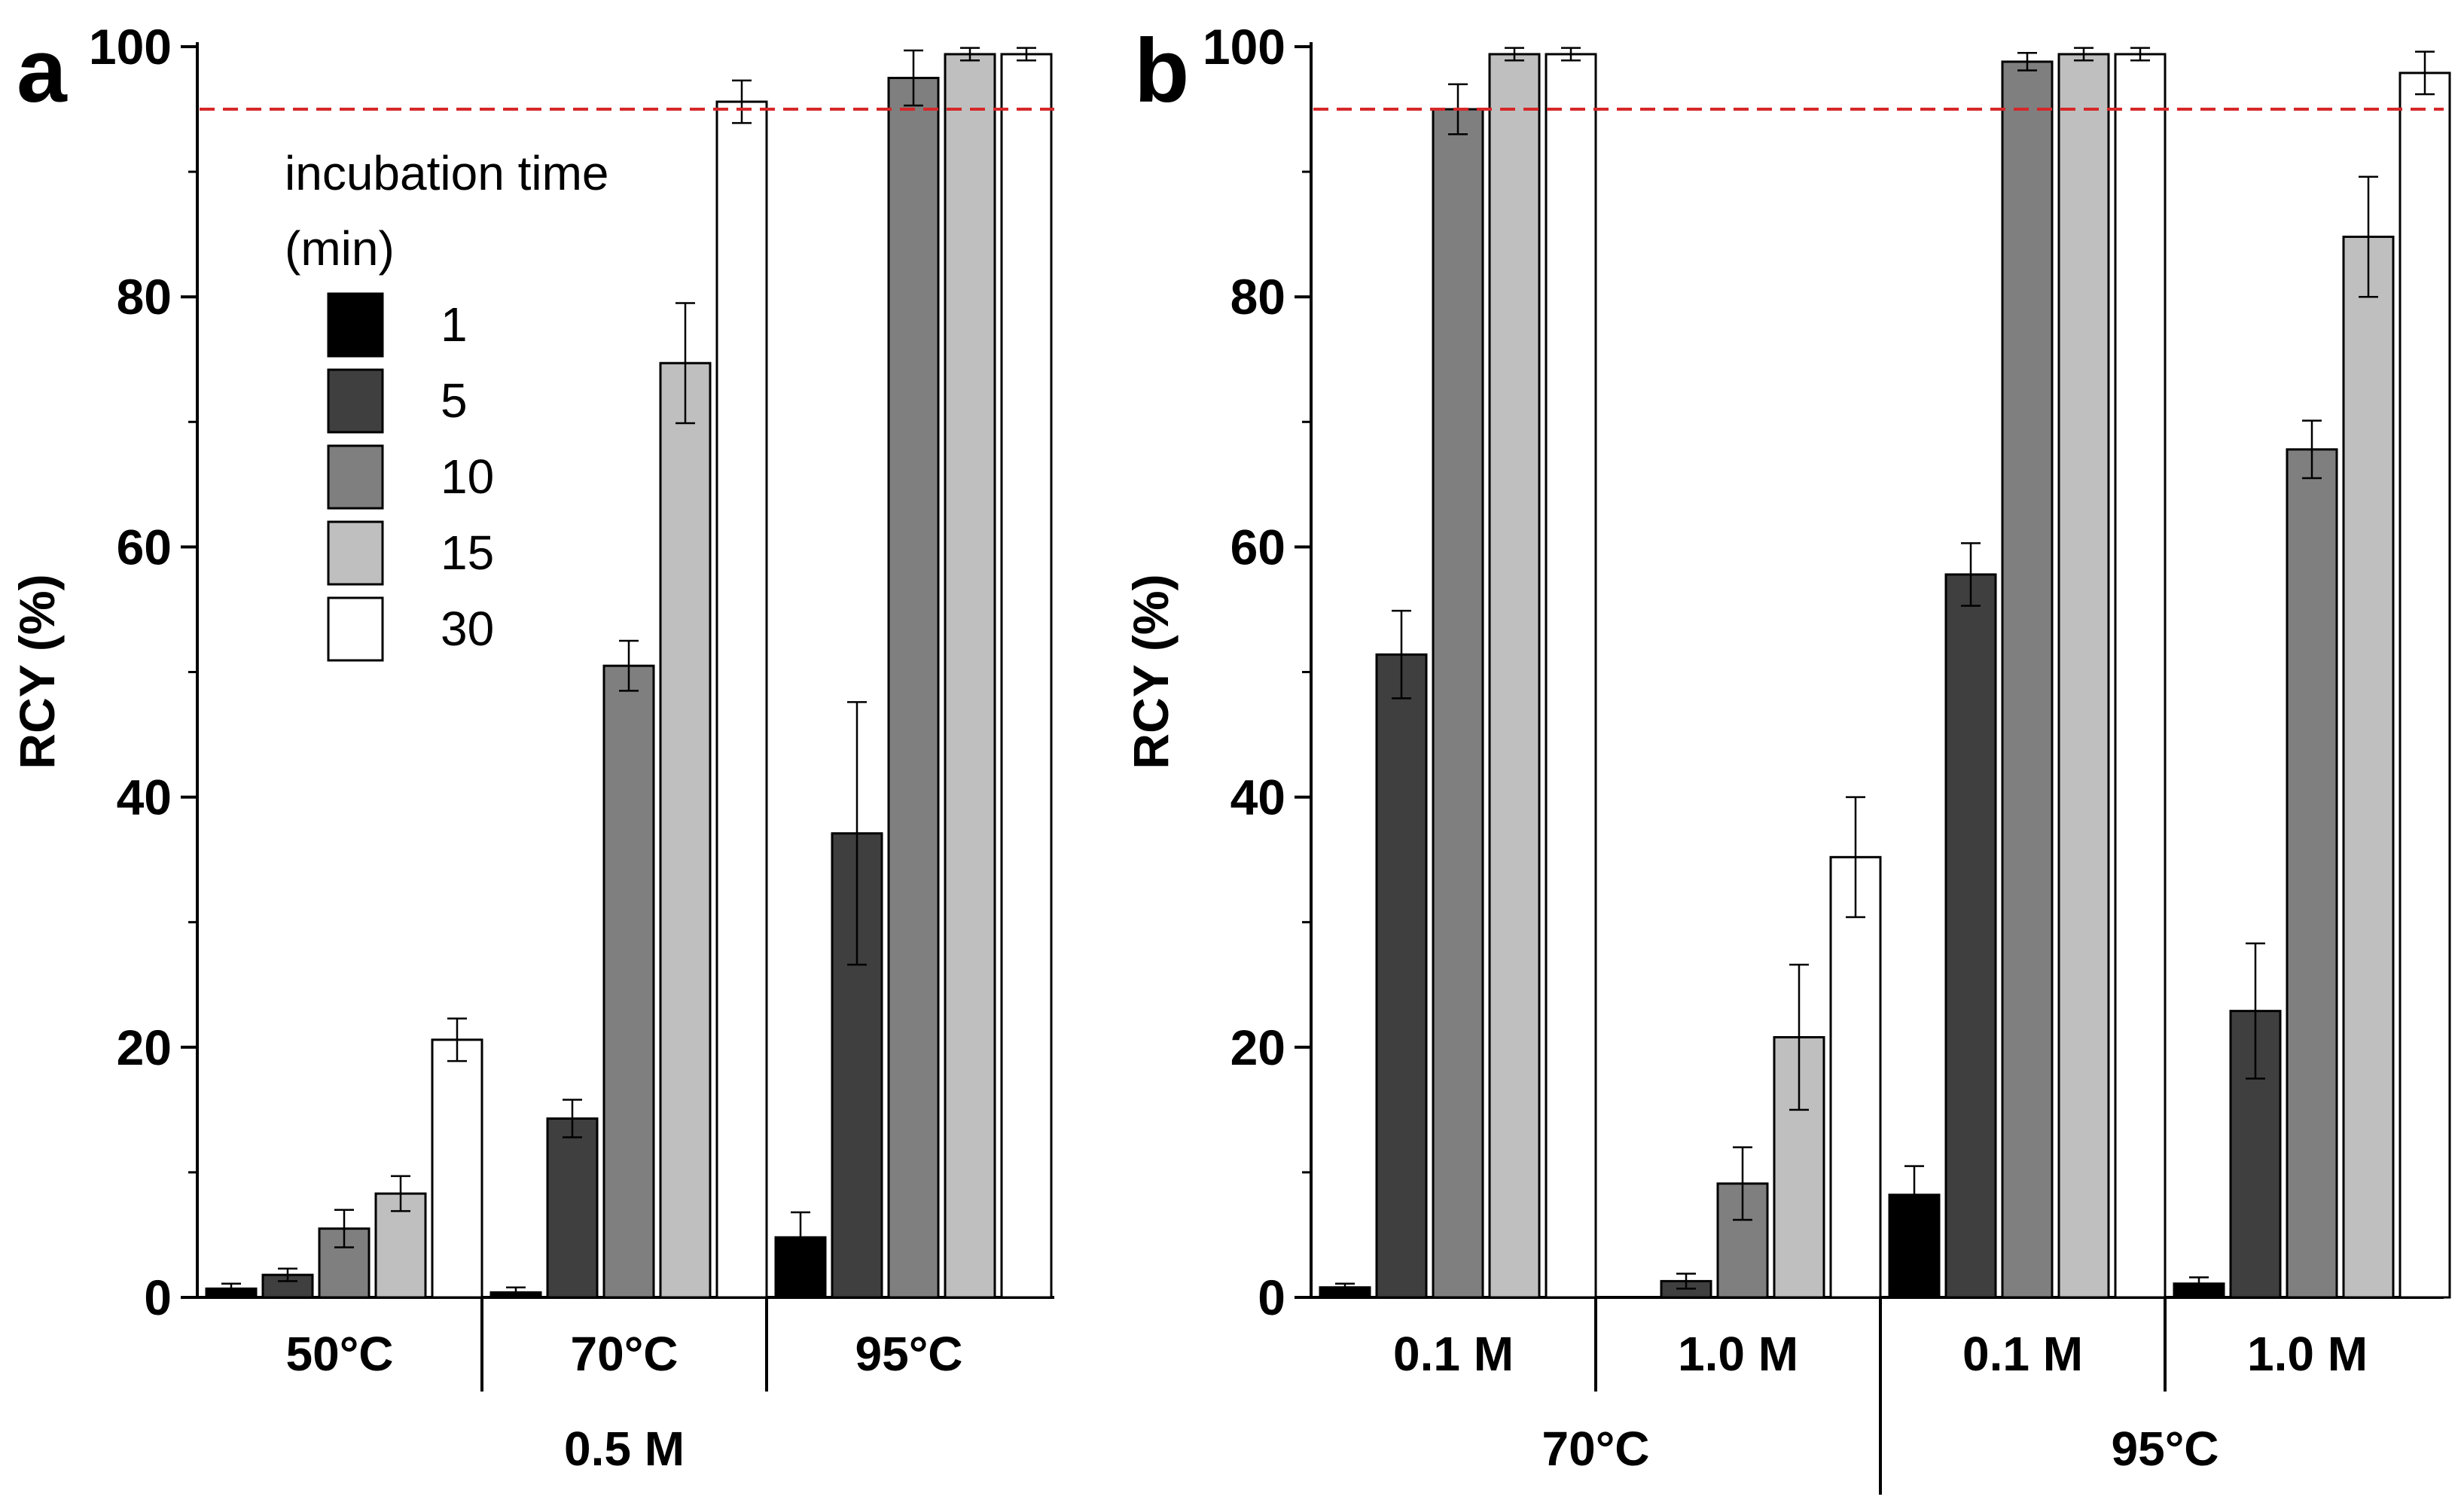  Describe the element at coordinates (37, 671) in the screenshot. I see `y-axis-title-a: RCY (%)` at that location.